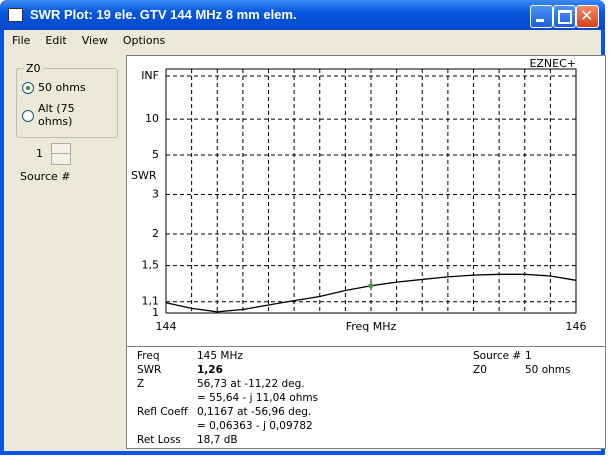 The width and height of the screenshot is (611, 460). I want to click on y-tick-label: 10, so click(152, 118).